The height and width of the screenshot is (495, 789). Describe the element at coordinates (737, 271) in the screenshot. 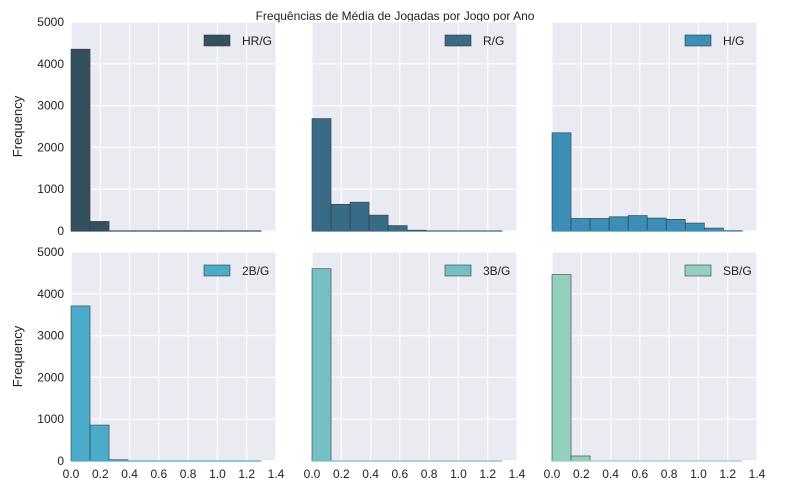

I see `legend-label: SB/G` at that location.